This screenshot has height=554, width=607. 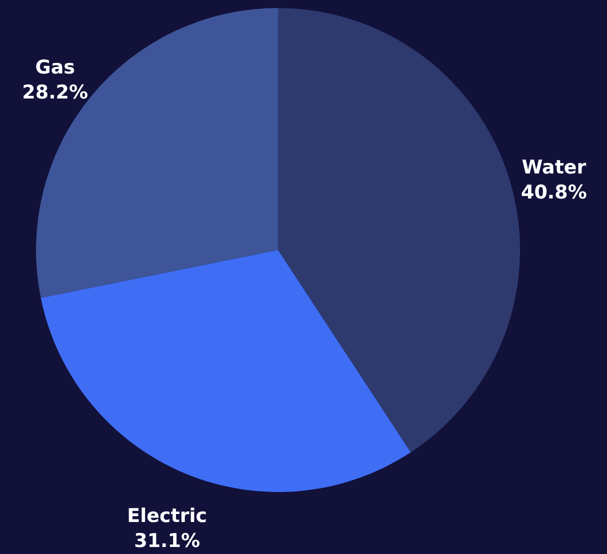 I want to click on data-label: 40.8%, so click(x=553, y=193).